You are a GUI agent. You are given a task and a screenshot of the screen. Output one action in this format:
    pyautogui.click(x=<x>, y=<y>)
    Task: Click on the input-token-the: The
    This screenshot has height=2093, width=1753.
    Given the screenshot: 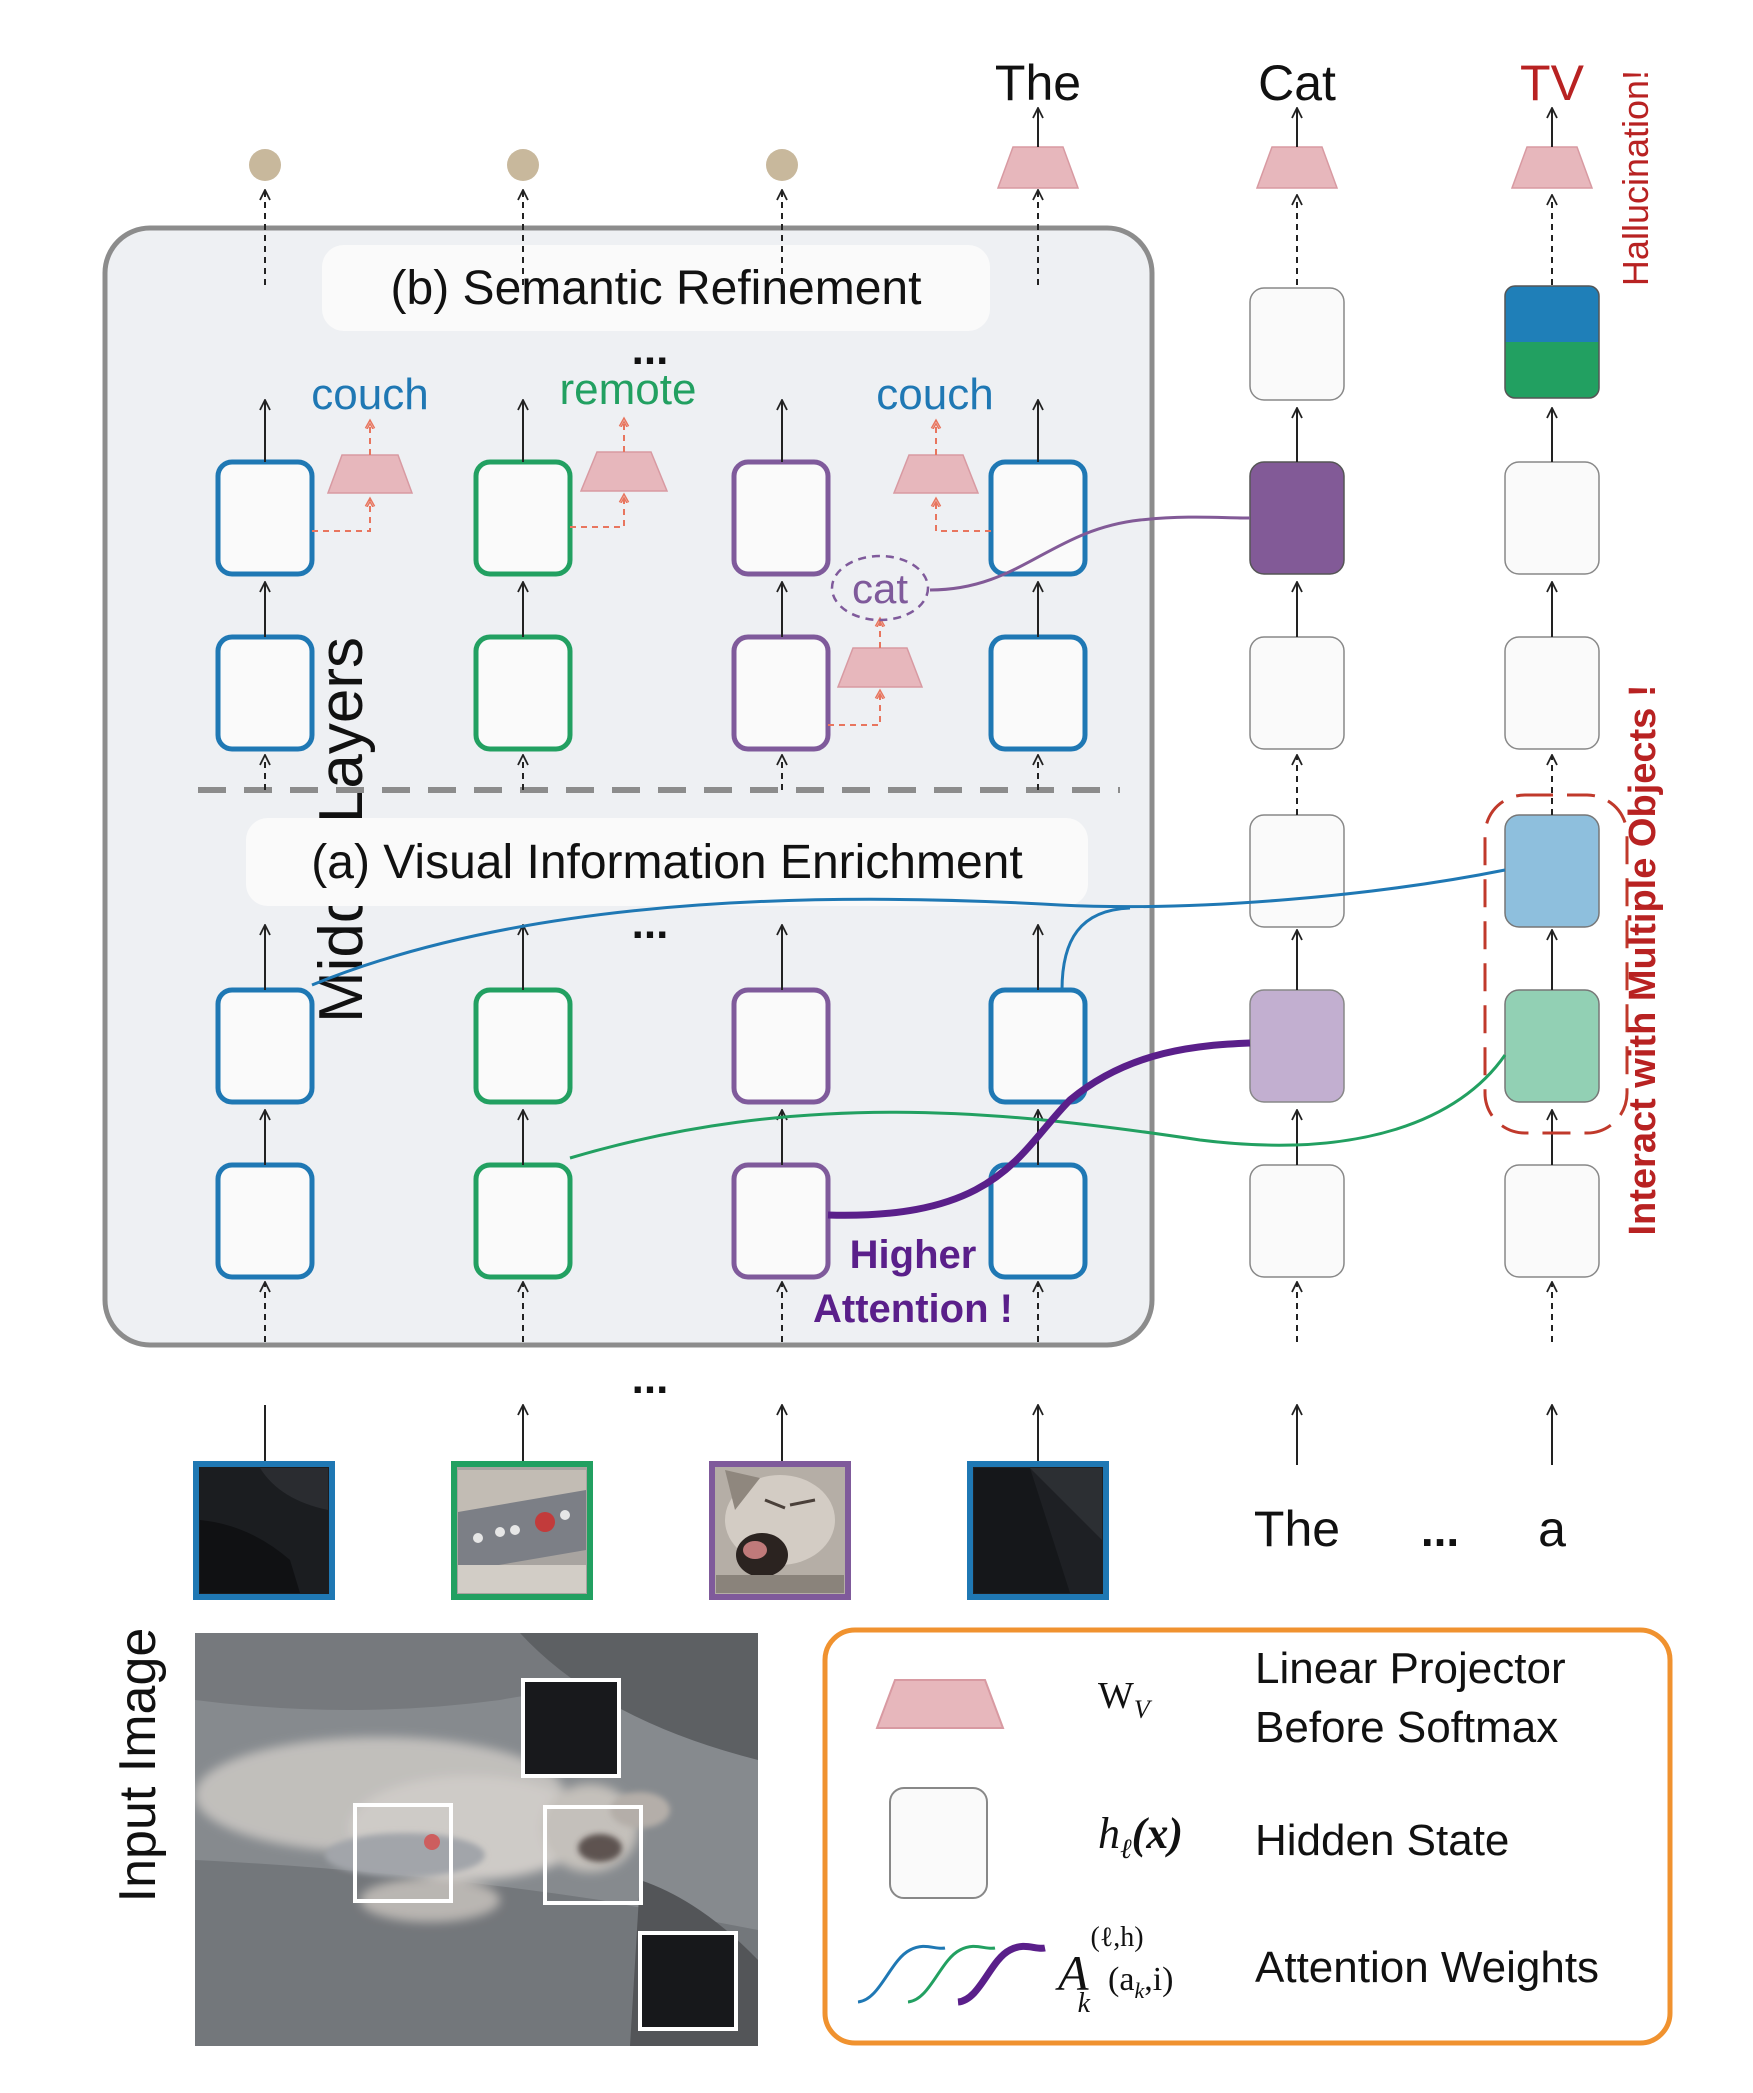 What is the action you would take?
    pyautogui.click(x=1297, y=1529)
    